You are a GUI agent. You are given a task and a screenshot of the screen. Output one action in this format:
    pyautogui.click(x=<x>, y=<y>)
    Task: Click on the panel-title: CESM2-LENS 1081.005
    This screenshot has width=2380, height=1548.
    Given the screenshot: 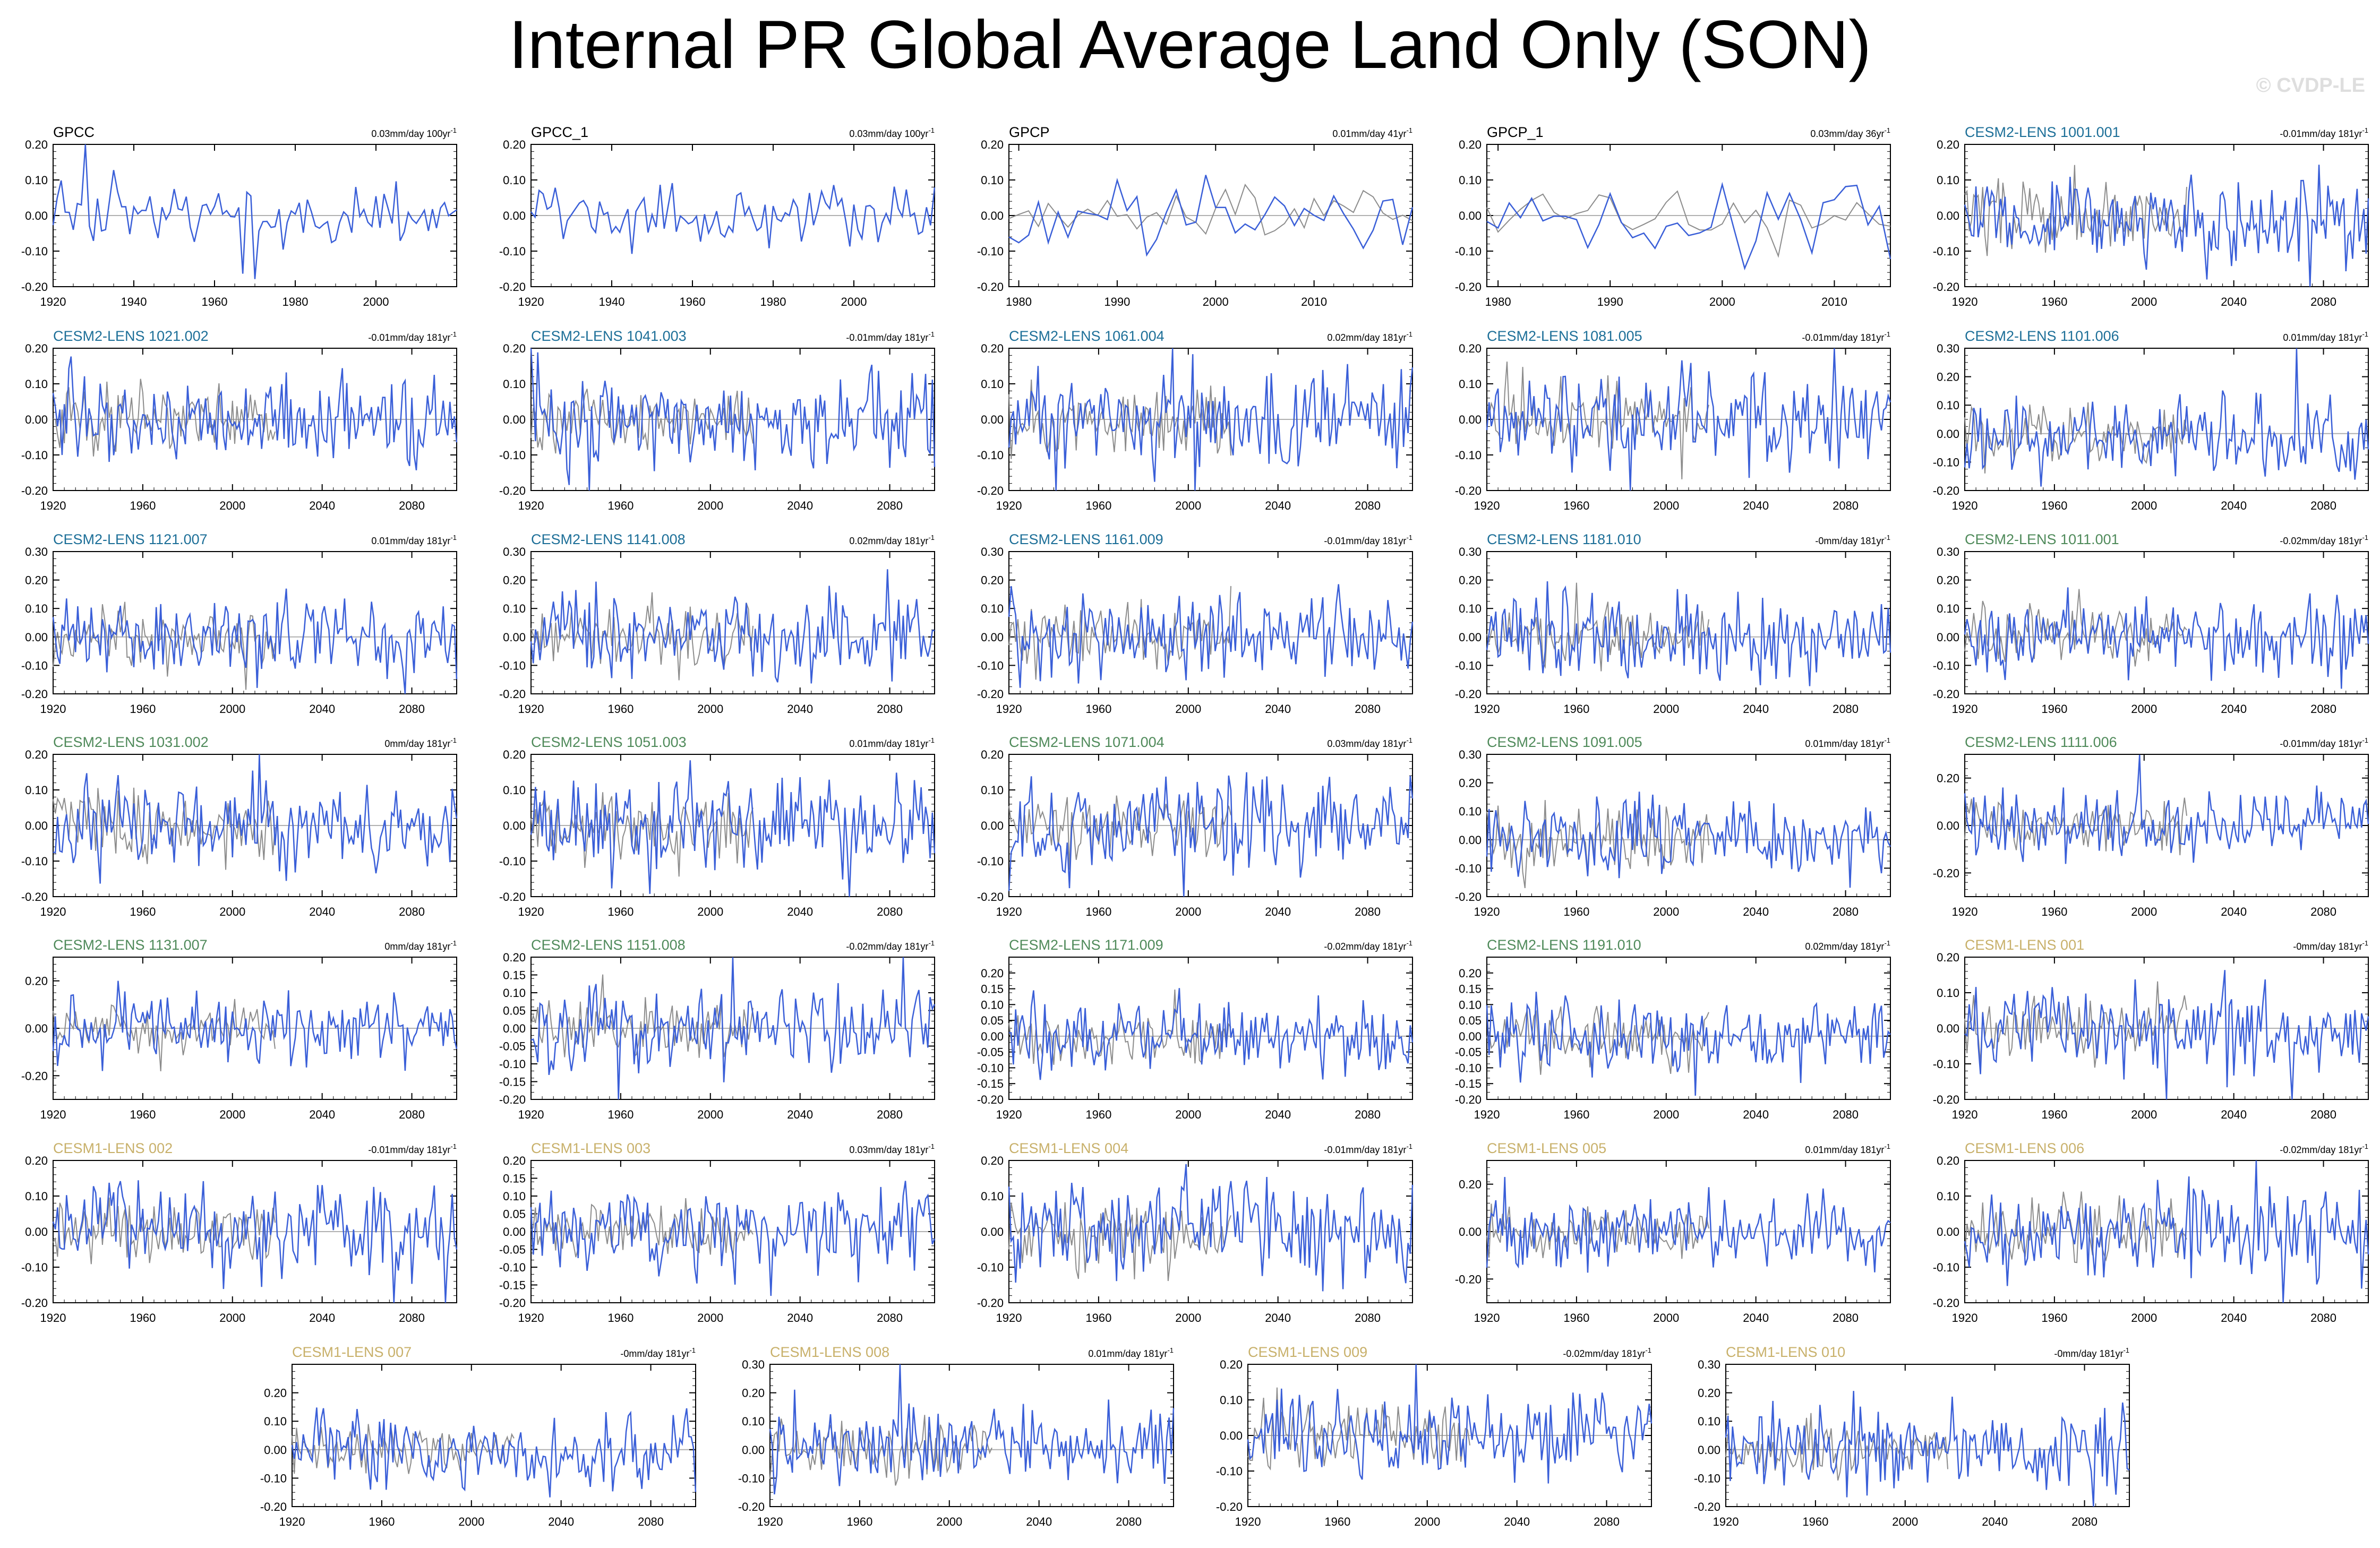 What is the action you would take?
    pyautogui.click(x=1564, y=336)
    